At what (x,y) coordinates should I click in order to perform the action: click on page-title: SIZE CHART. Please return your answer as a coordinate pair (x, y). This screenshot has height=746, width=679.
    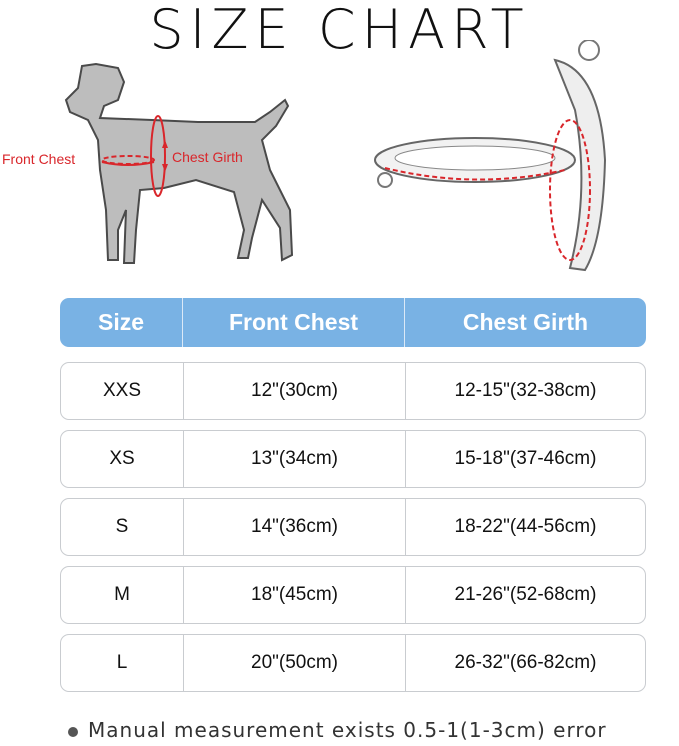
    Looking at the image, I should click on (339, 30).